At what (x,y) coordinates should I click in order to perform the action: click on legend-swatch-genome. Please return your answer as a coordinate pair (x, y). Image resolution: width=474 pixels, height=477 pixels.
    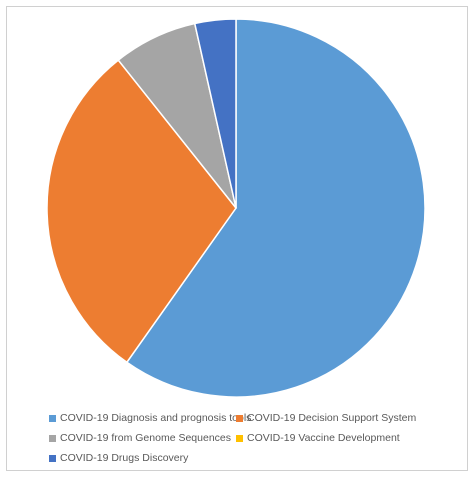
    Looking at the image, I should click on (52, 438).